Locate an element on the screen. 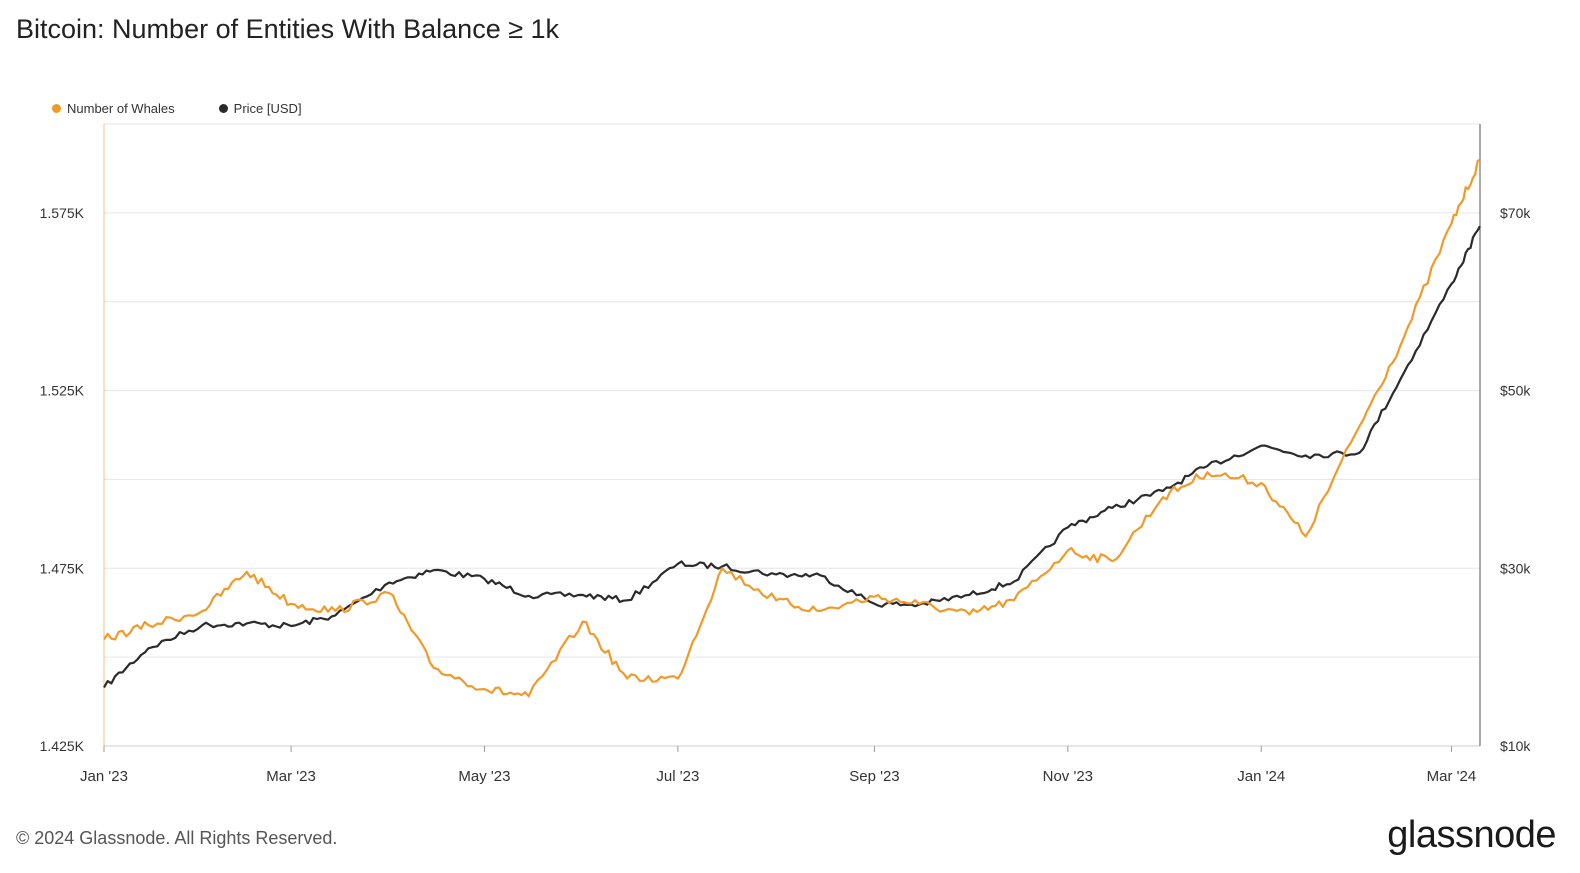 The image size is (1580, 873). x-tick-label: Mar '23 is located at coordinates (291, 776).